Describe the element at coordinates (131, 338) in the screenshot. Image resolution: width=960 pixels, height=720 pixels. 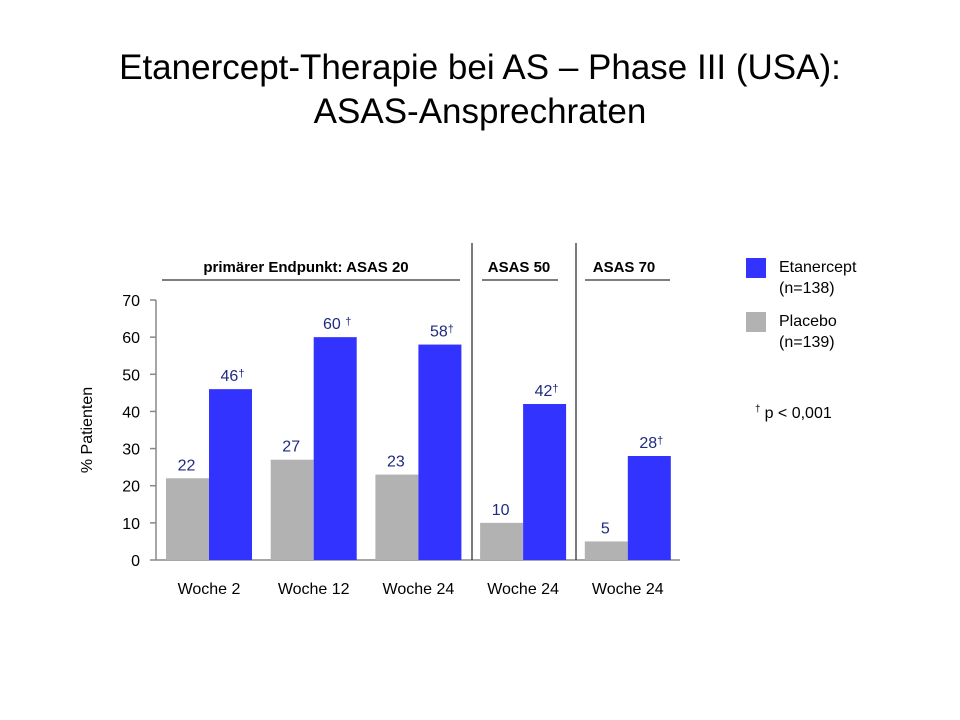
I see `y-tick-label: 60` at that location.